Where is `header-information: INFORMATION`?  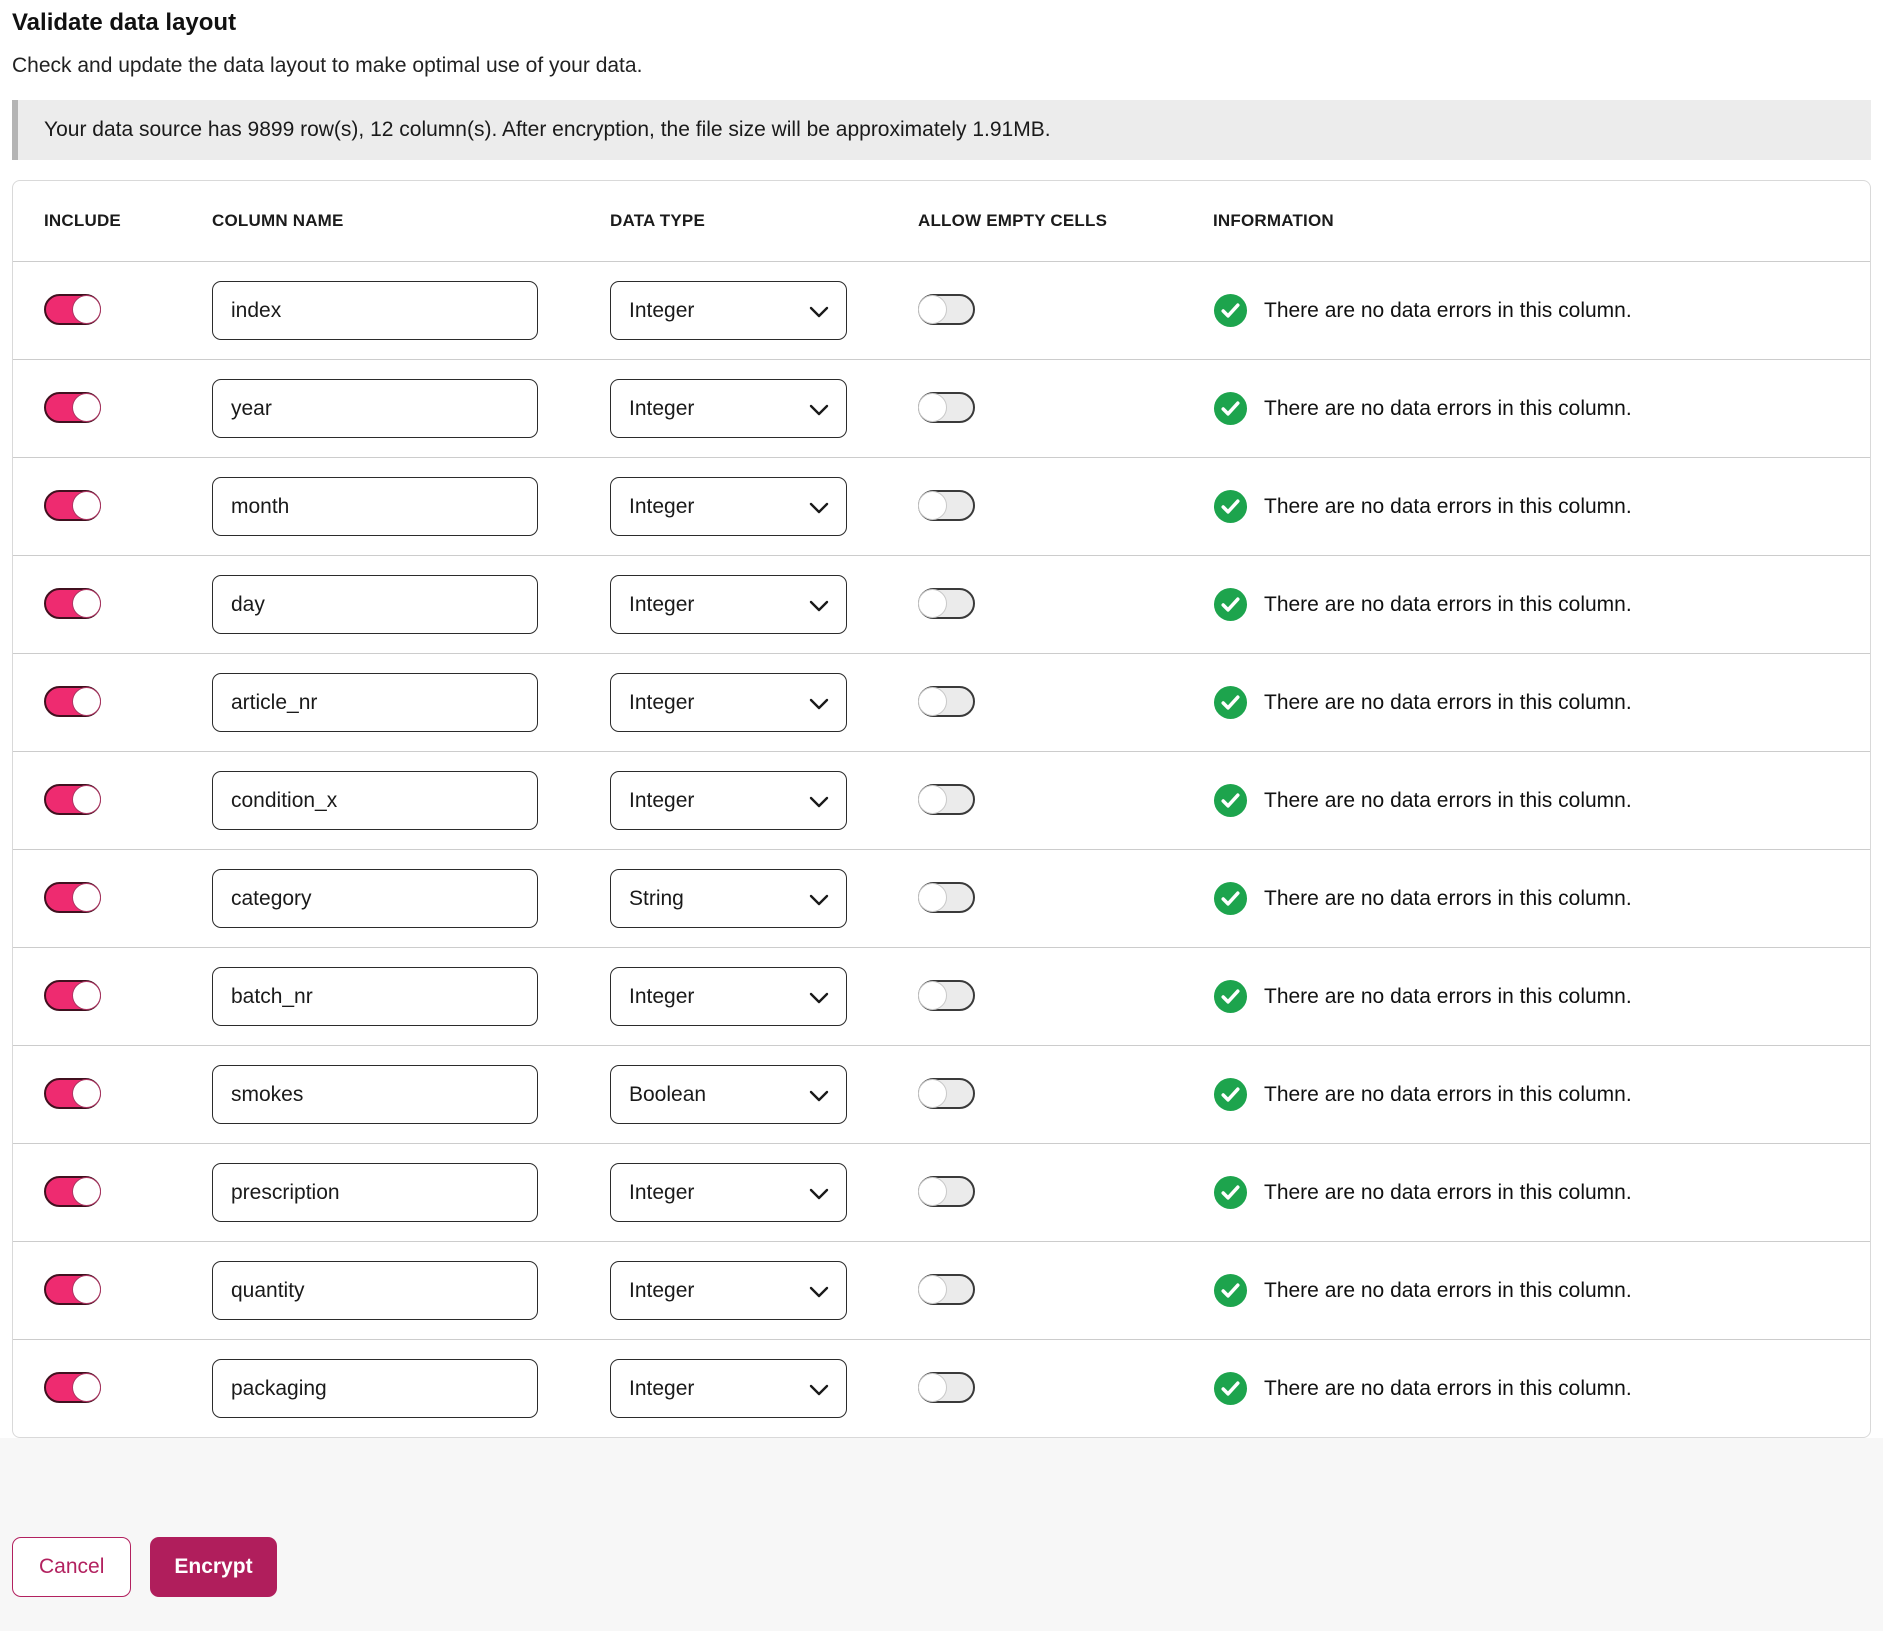
header-information: INFORMATION is located at coordinates (1273, 221).